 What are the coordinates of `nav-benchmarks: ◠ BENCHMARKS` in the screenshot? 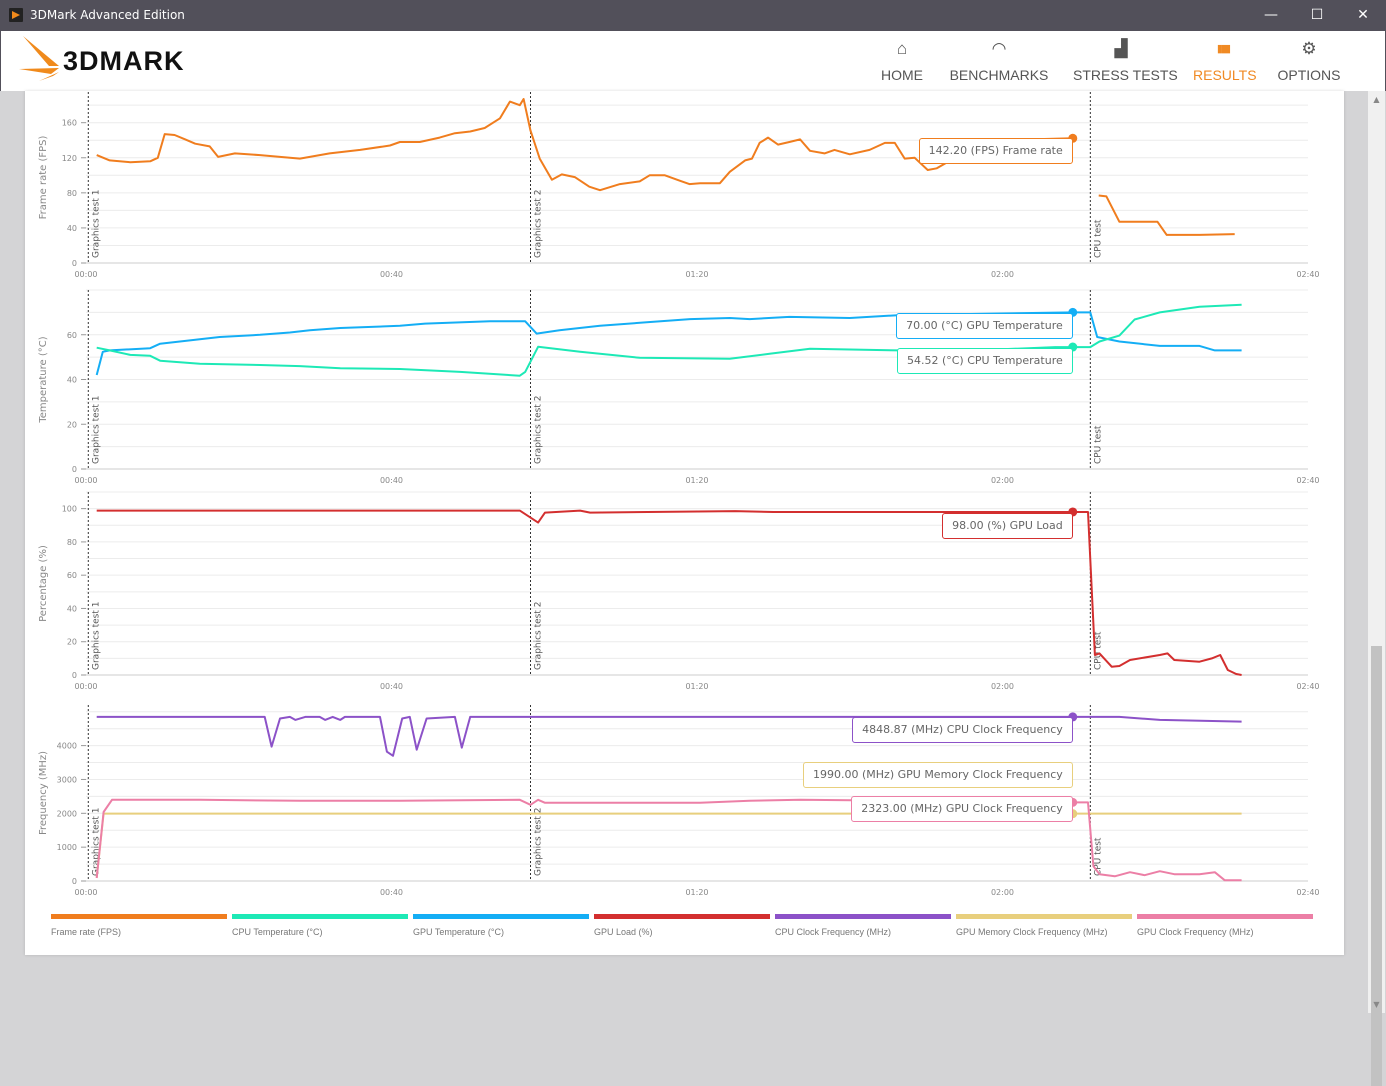 It's located at (999, 61).